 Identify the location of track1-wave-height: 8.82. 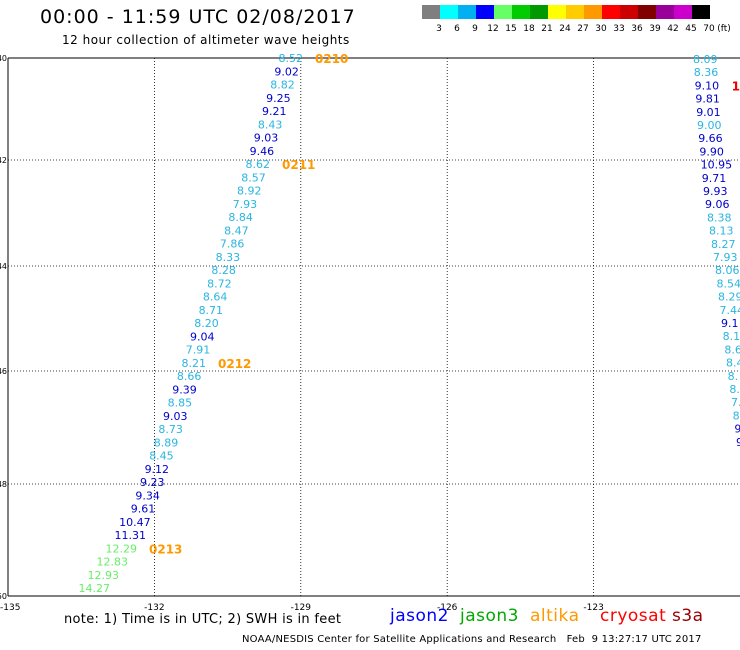
(282, 85).